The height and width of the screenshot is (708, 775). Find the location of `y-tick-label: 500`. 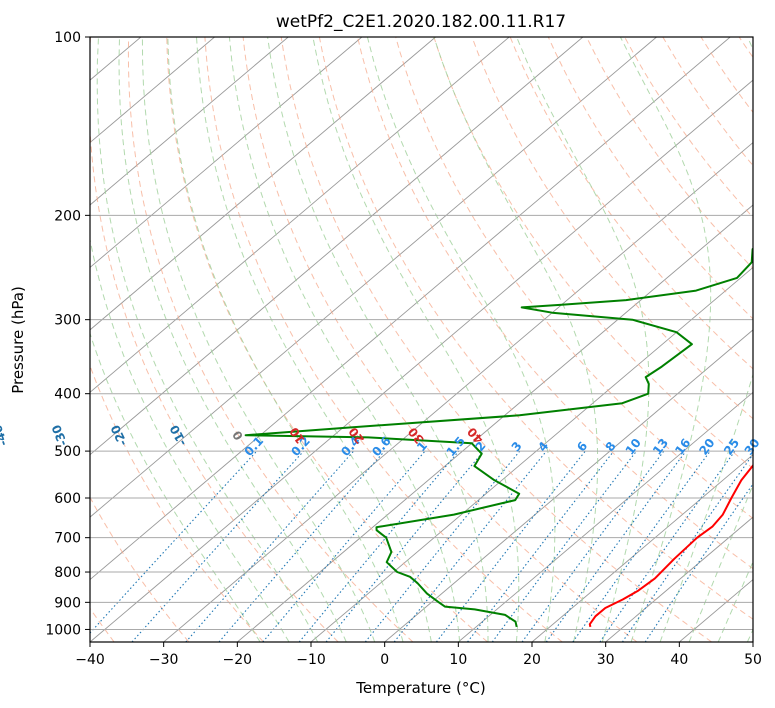

y-tick-label: 500 is located at coordinates (67, 452).